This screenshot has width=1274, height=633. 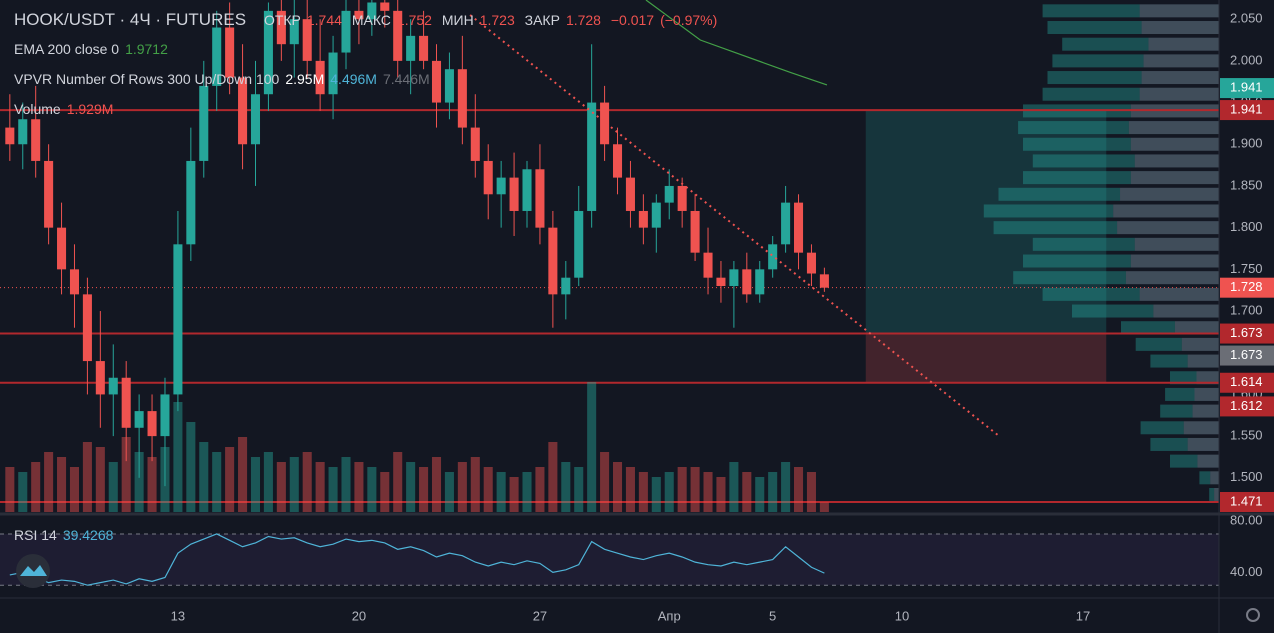 I want to click on settings-icon, so click(x=1253, y=615).